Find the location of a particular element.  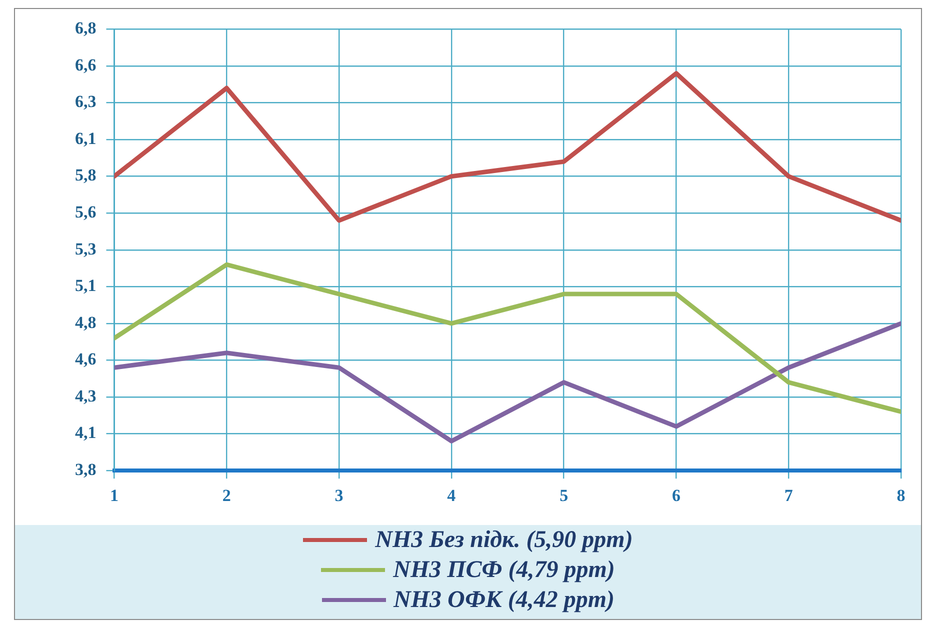

y-tick-label: 4,8 is located at coordinates (85, 322).